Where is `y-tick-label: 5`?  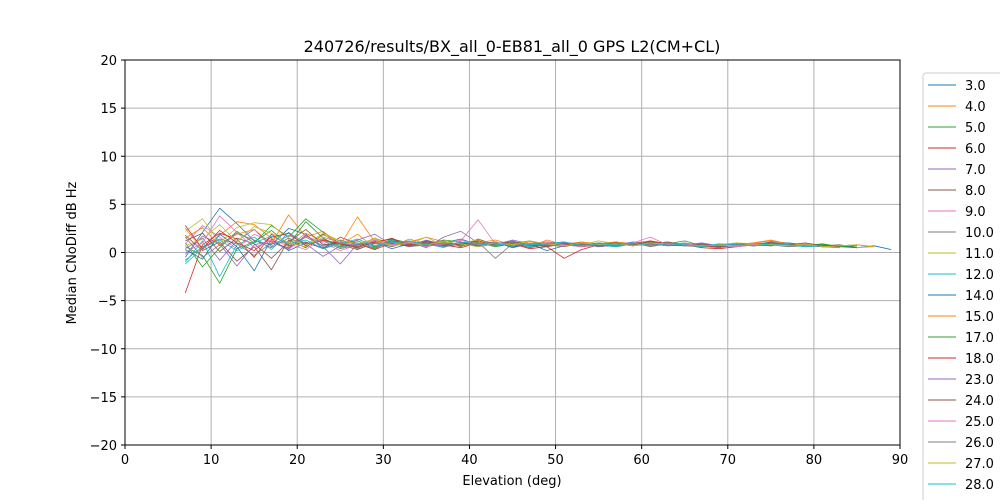 y-tick-label: 5 is located at coordinates (113, 205).